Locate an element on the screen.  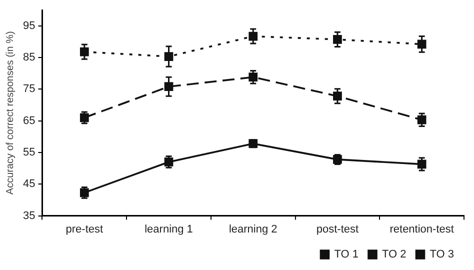
y-tick-label: 95 is located at coordinates (29, 26).